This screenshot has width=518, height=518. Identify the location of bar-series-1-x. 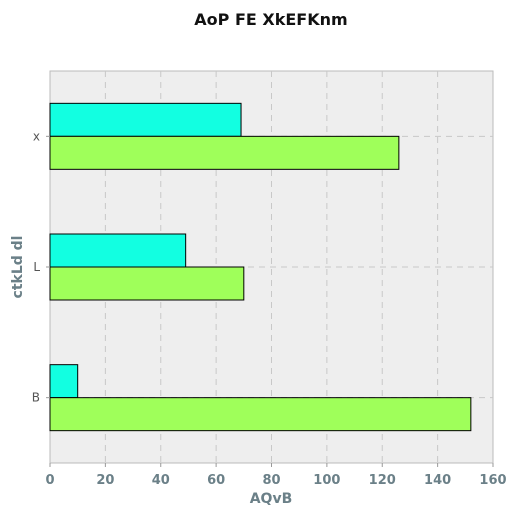
(145, 119).